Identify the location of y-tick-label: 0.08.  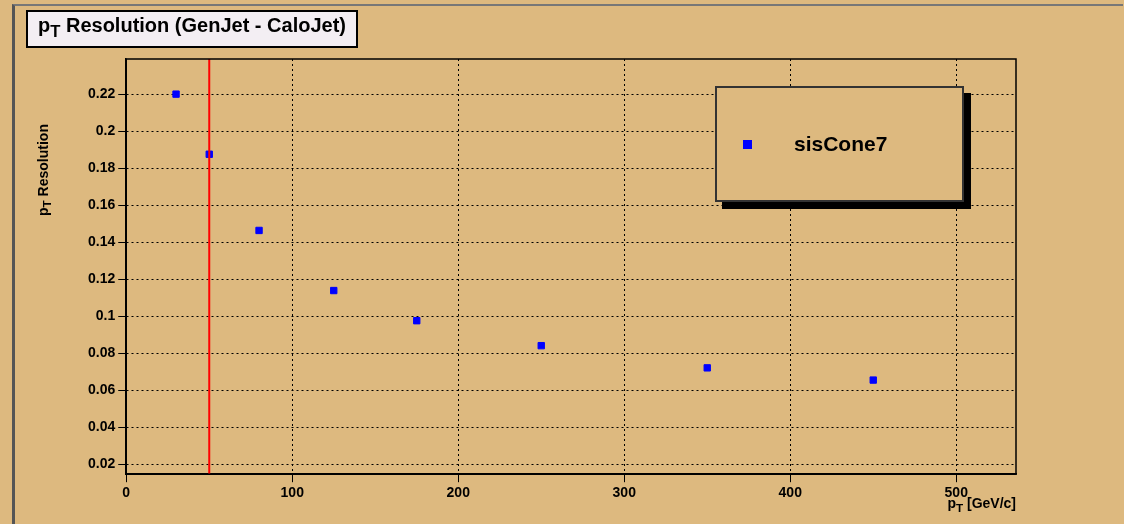
(102, 351).